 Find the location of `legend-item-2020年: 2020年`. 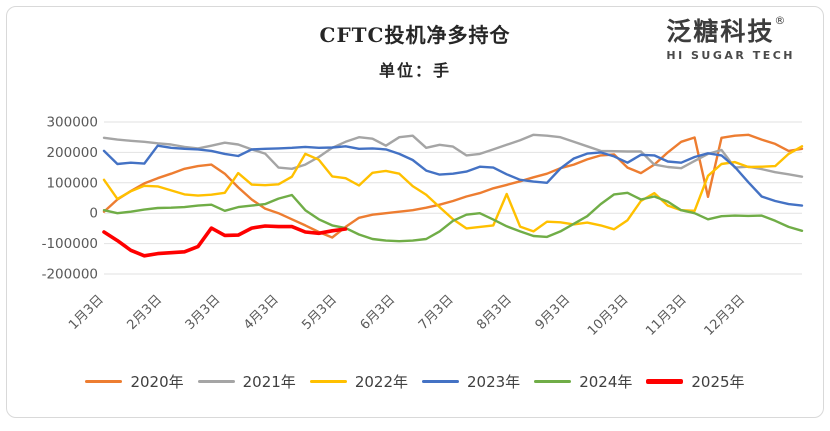

legend-item-2020年: 2020年 is located at coordinates (134, 381).